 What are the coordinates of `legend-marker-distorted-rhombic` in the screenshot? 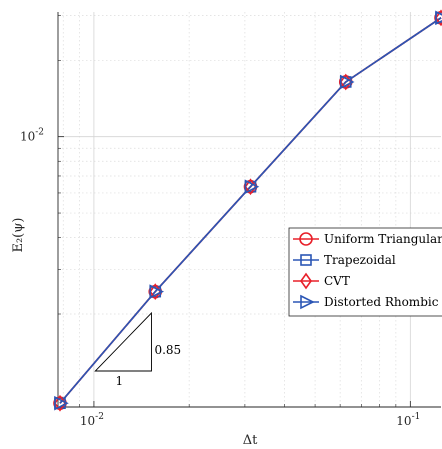 It's located at (307, 302).